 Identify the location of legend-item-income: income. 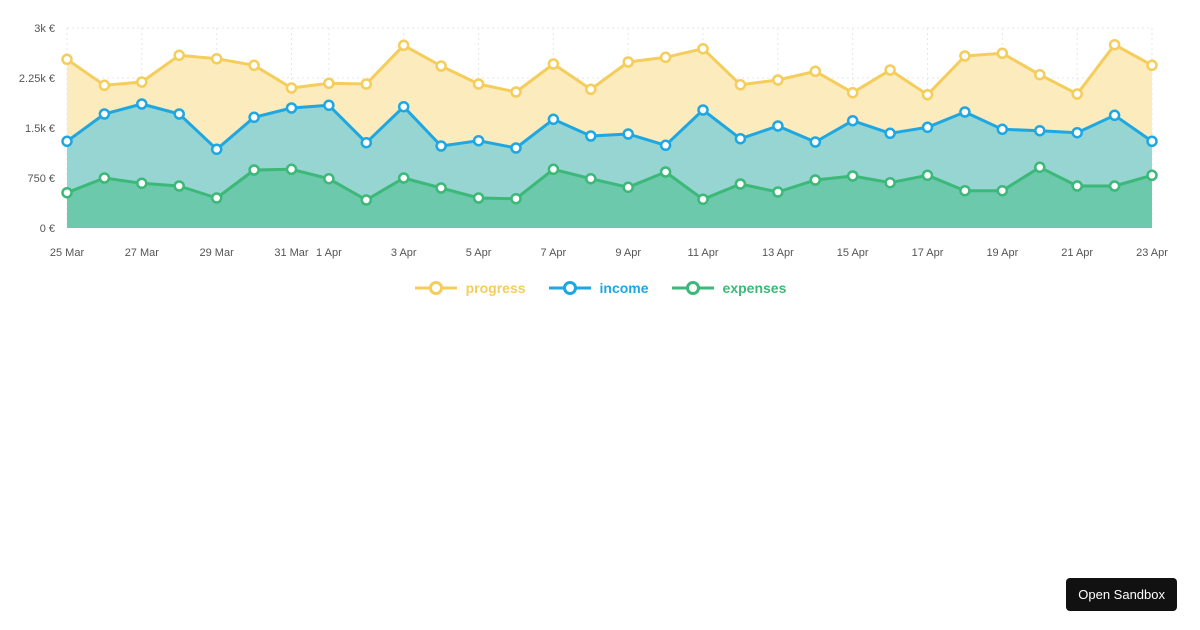
(598, 288).